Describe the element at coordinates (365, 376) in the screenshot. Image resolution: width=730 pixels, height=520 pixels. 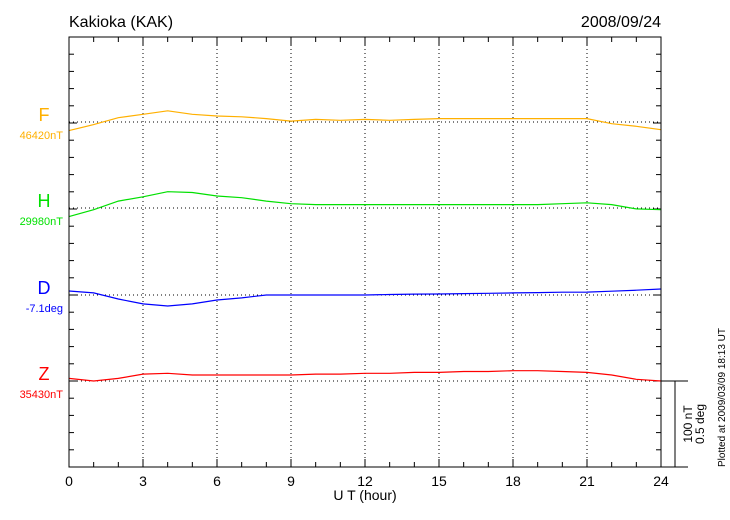
I see `series-line-Z` at that location.